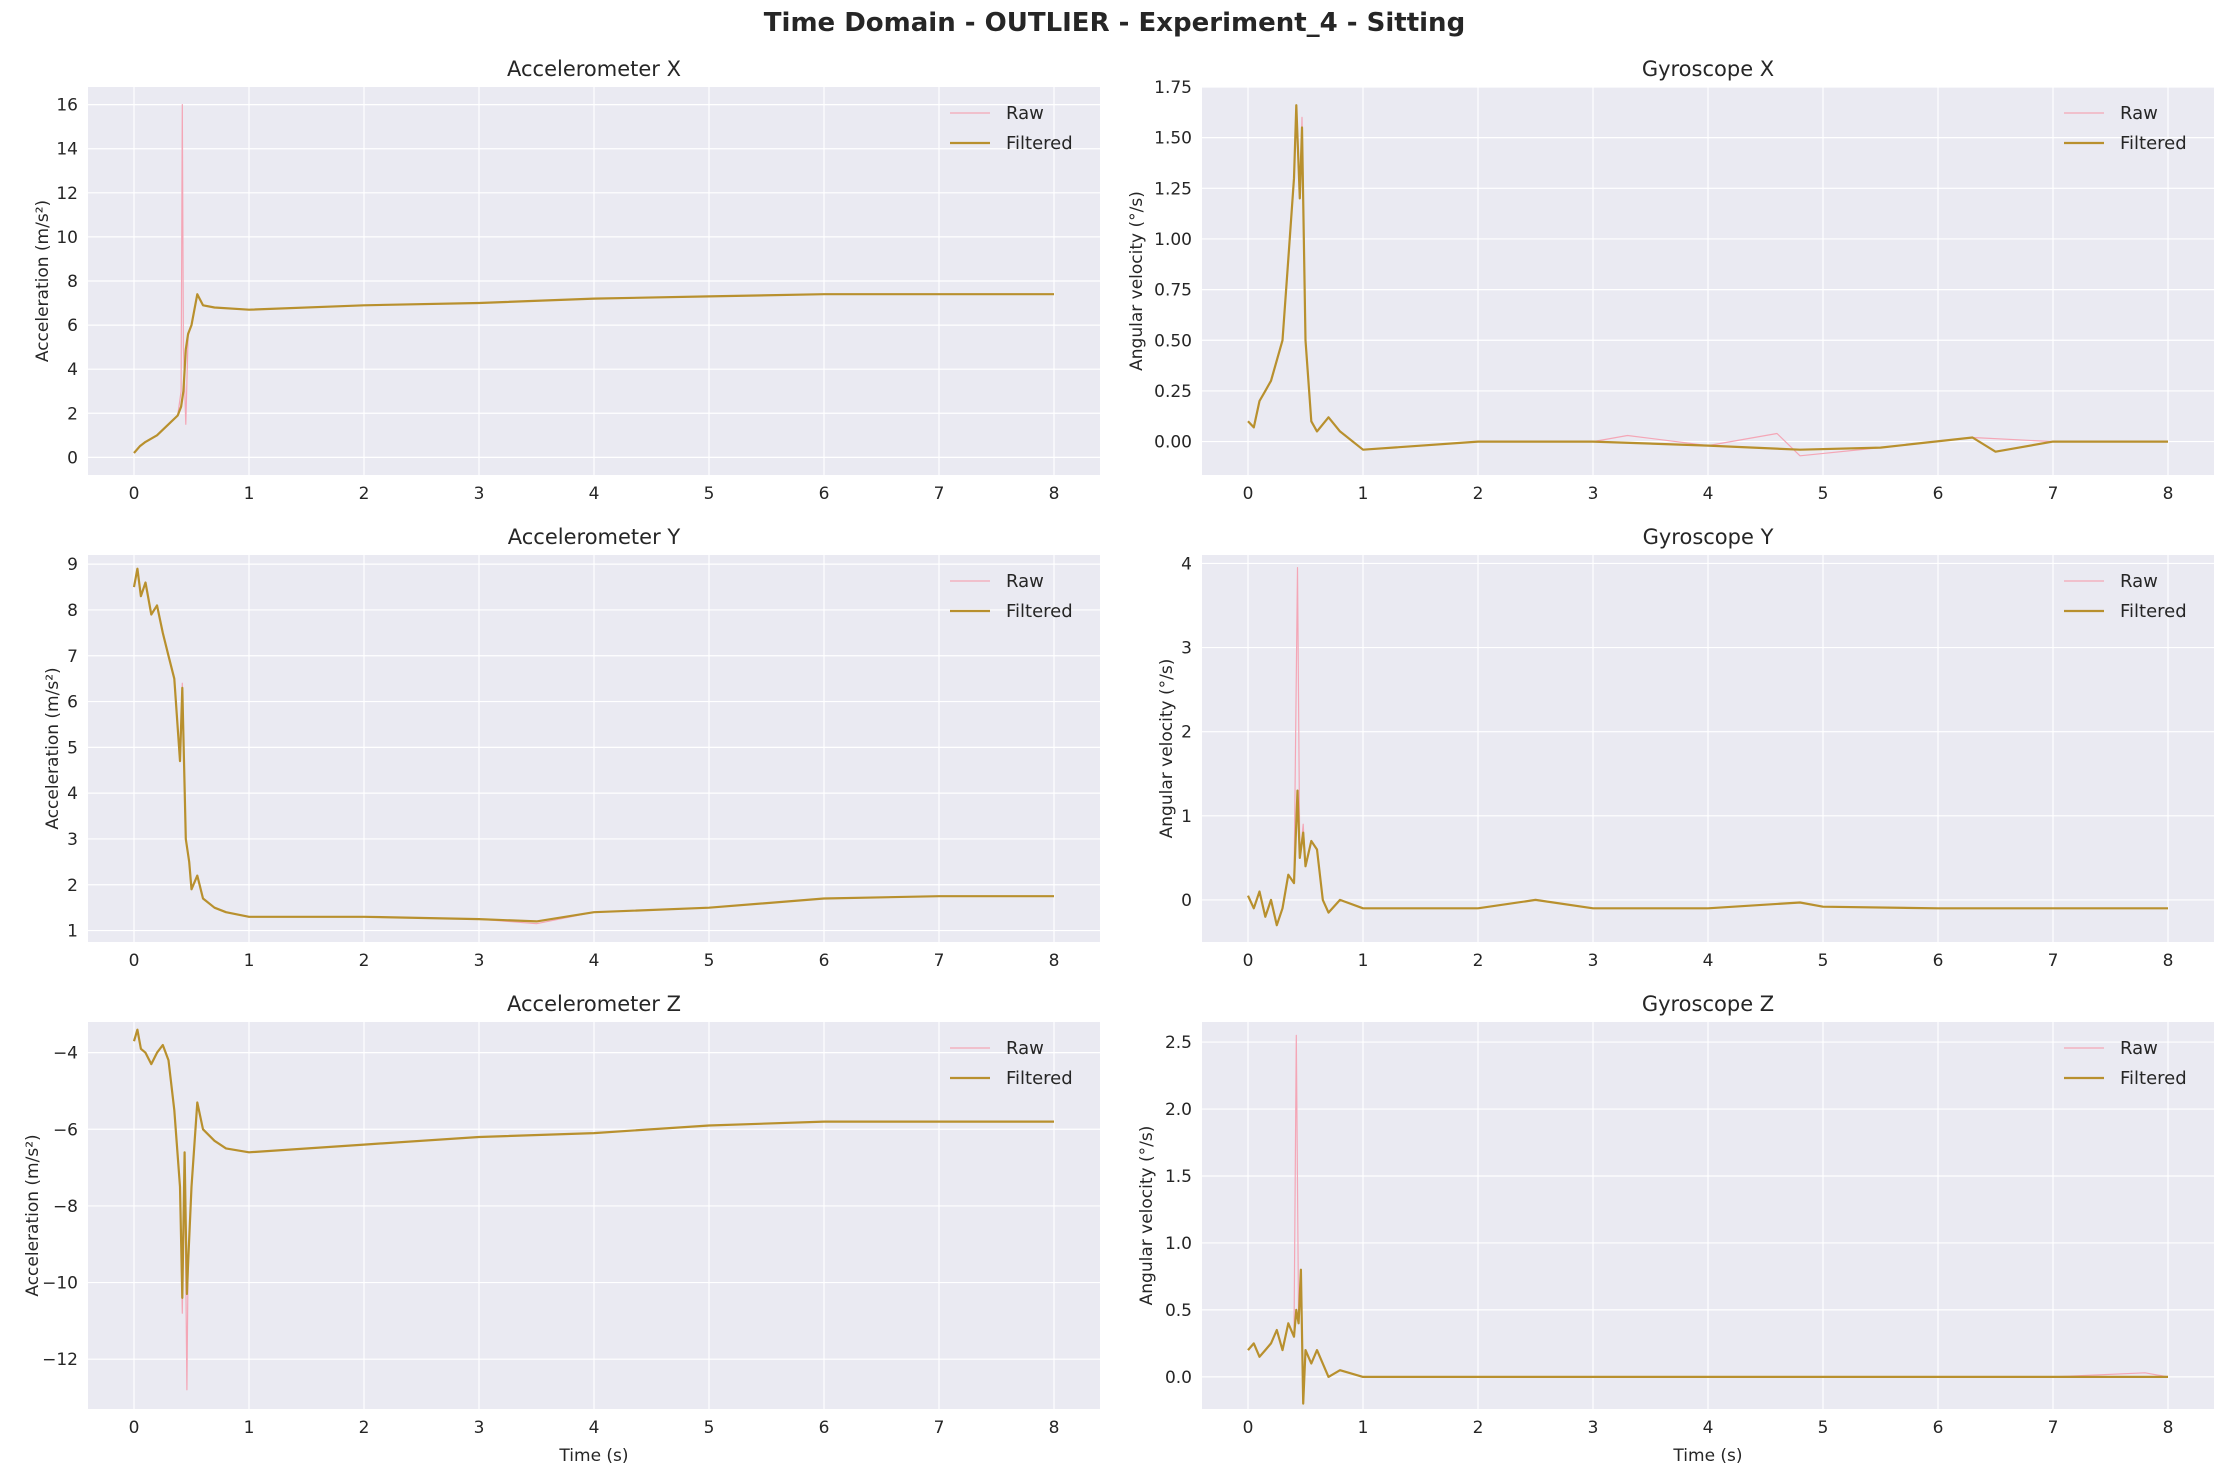 The height and width of the screenshot is (1479, 2229). What do you see at coordinates (1025, 1048) in the screenshot?
I see `chart-4-legend-label-raw: Raw` at bounding box center [1025, 1048].